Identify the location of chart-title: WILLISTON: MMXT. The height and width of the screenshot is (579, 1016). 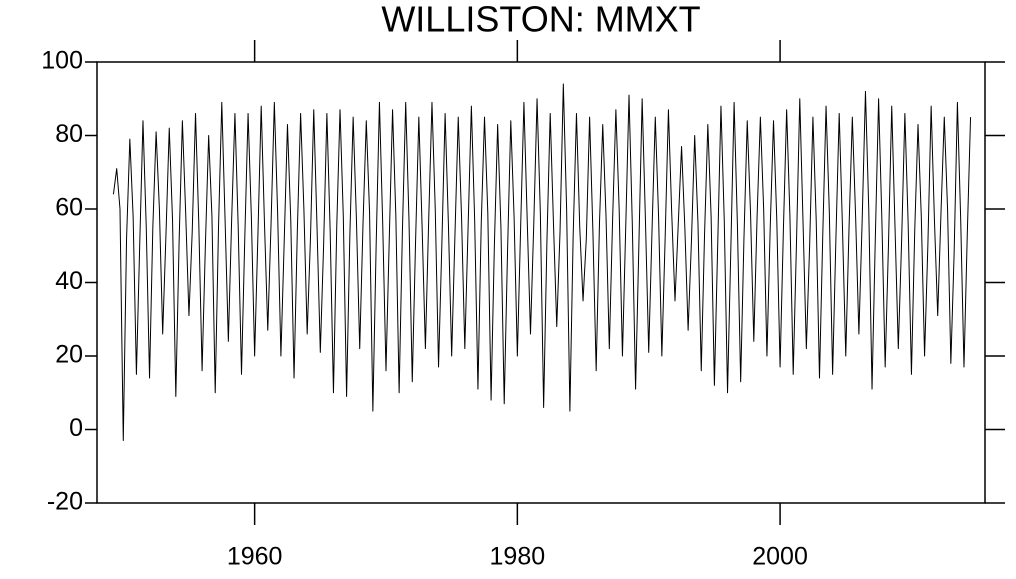
(540, 20).